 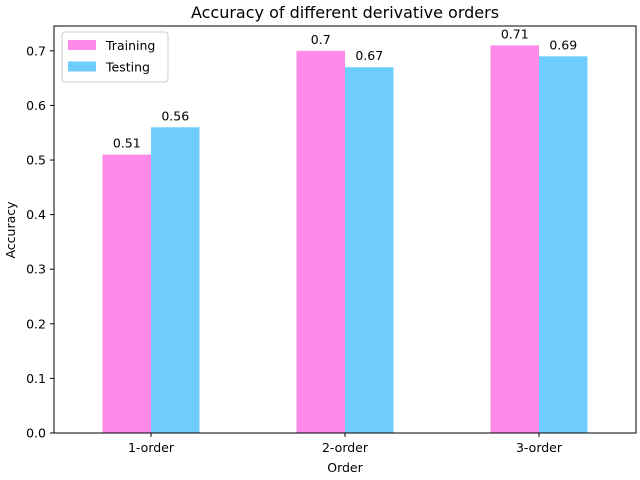 What do you see at coordinates (515, 33) in the screenshot?
I see `data-label-training-3-order: 0.71` at bounding box center [515, 33].